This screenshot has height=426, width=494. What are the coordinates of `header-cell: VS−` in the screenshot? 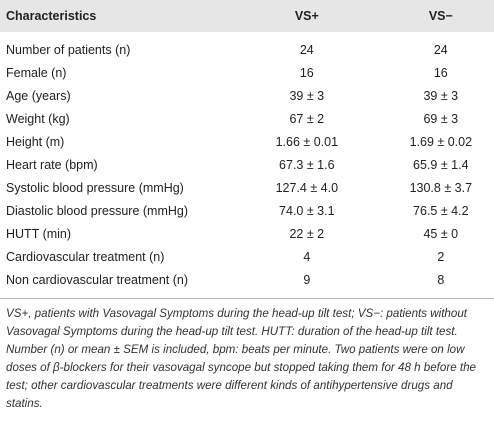 It's located at (440, 16).